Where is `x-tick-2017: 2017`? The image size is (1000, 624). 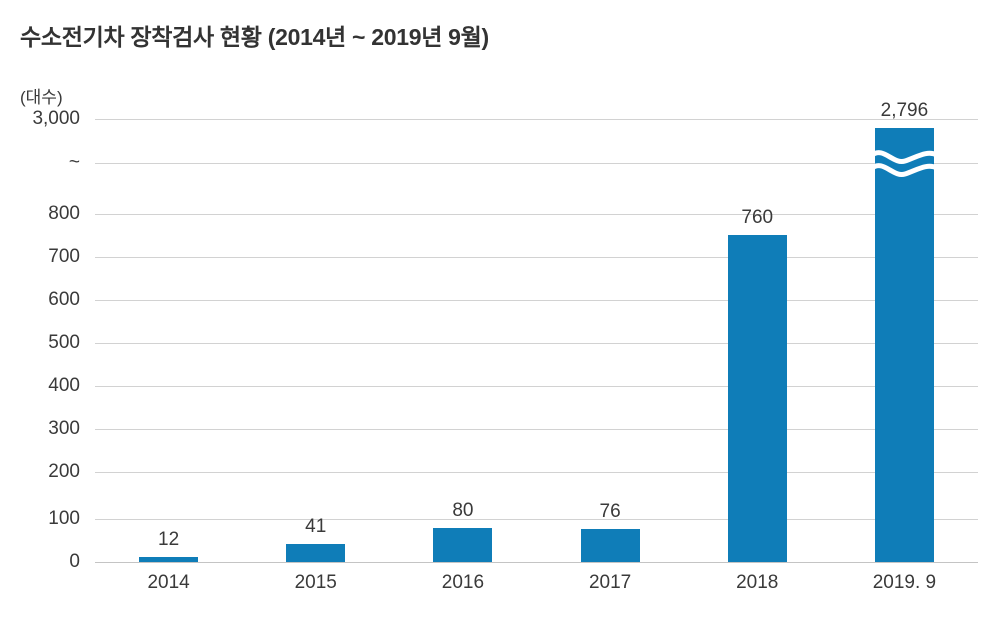 x-tick-2017: 2017 is located at coordinates (610, 582).